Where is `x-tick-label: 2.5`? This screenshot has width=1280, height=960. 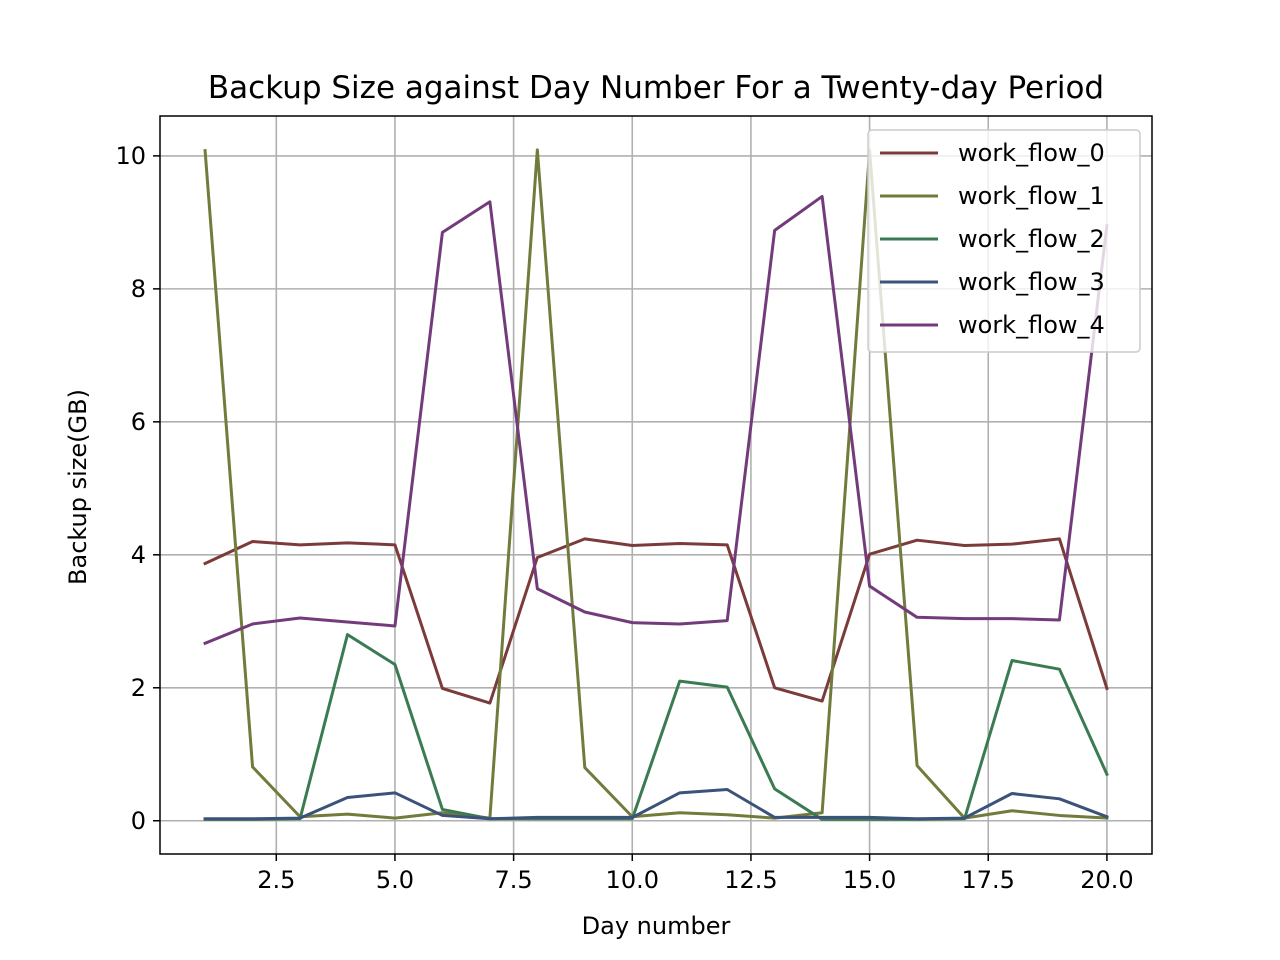
x-tick-label: 2.5 is located at coordinates (276, 880).